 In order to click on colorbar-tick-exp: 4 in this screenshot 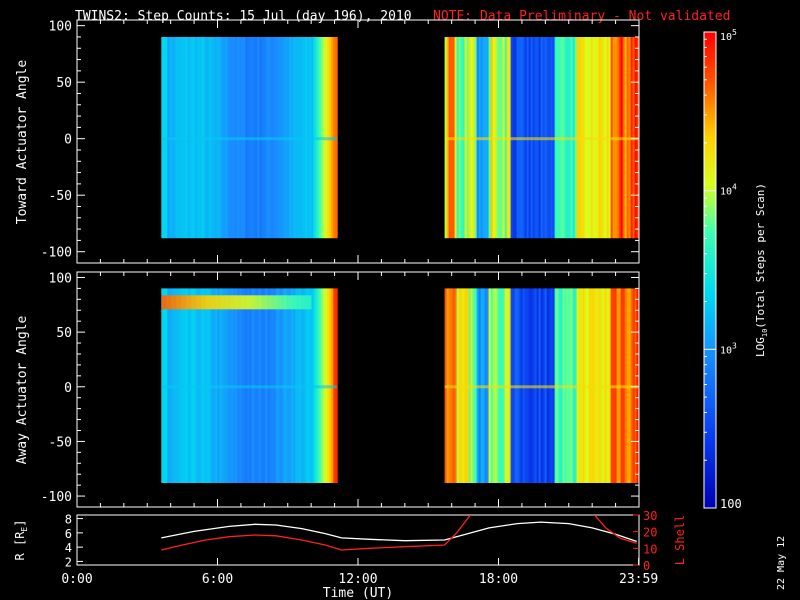, I will do `click(734, 187)`.